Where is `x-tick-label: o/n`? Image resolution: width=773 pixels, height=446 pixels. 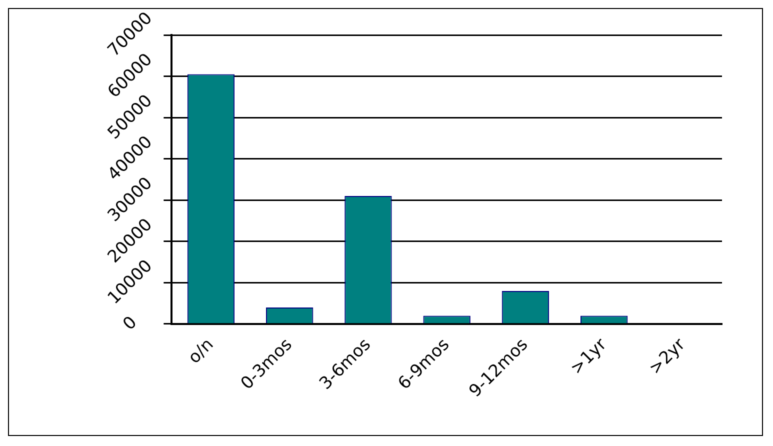
x-tick-label: o/n is located at coordinates (201, 351).